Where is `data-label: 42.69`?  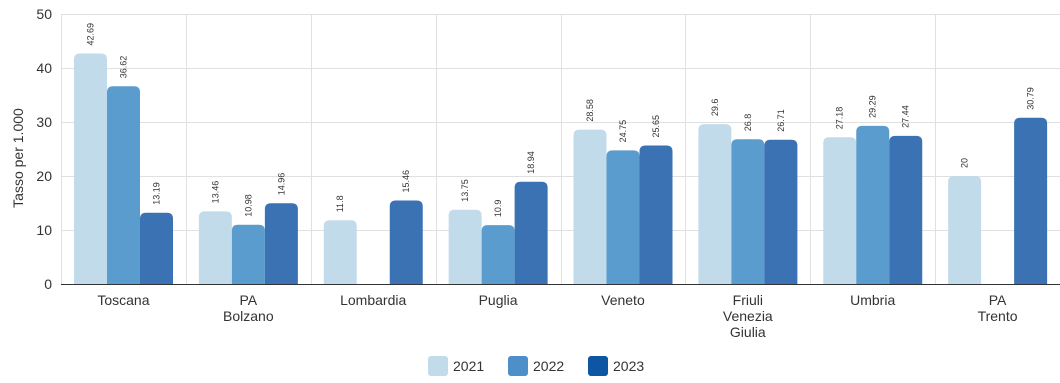
data-label: 42.69 is located at coordinates (91, 34).